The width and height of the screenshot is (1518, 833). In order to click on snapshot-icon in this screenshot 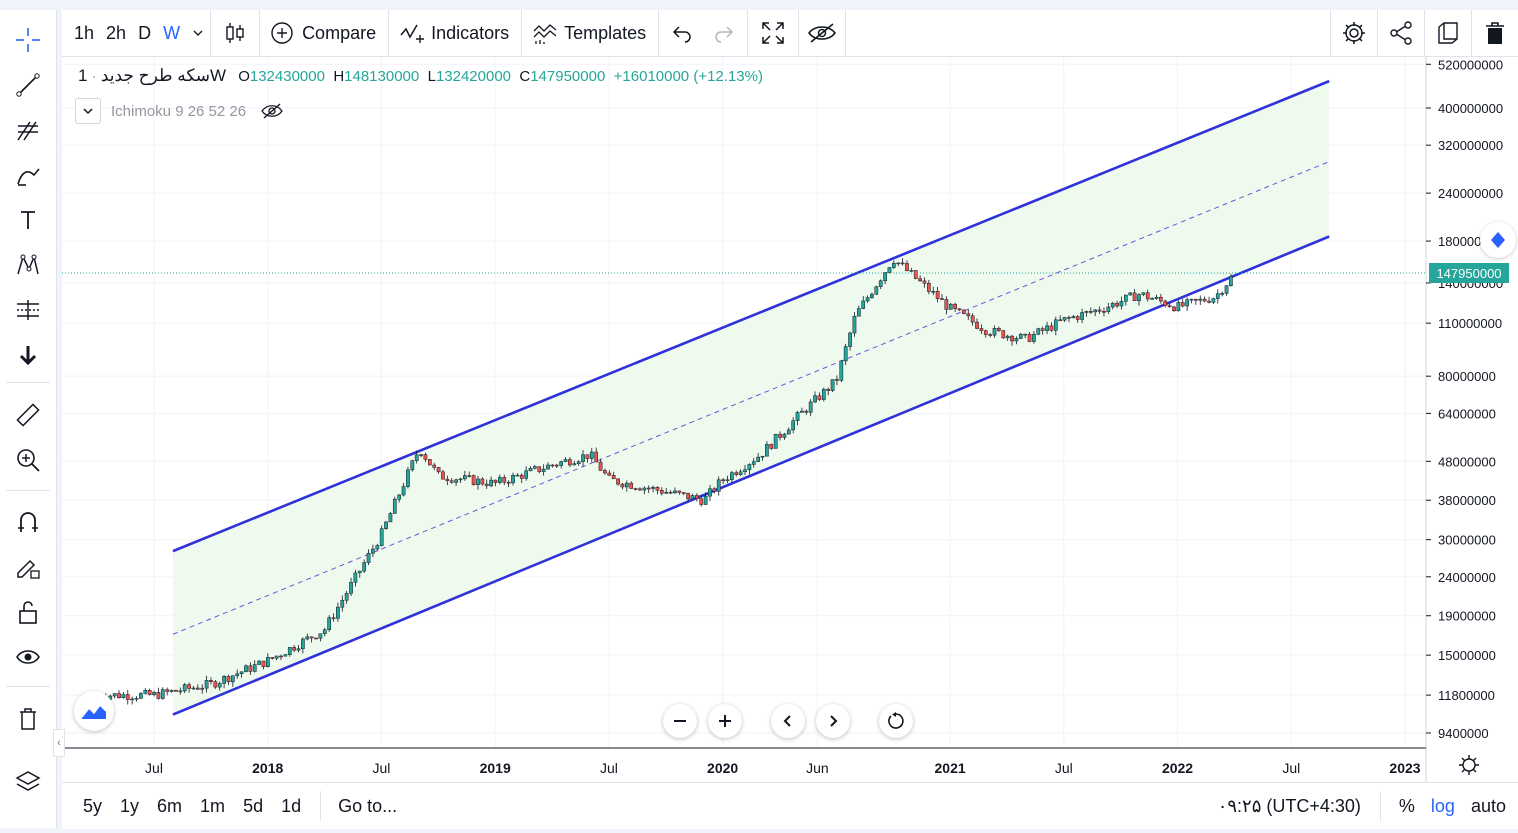, I will do `click(1447, 33)`.